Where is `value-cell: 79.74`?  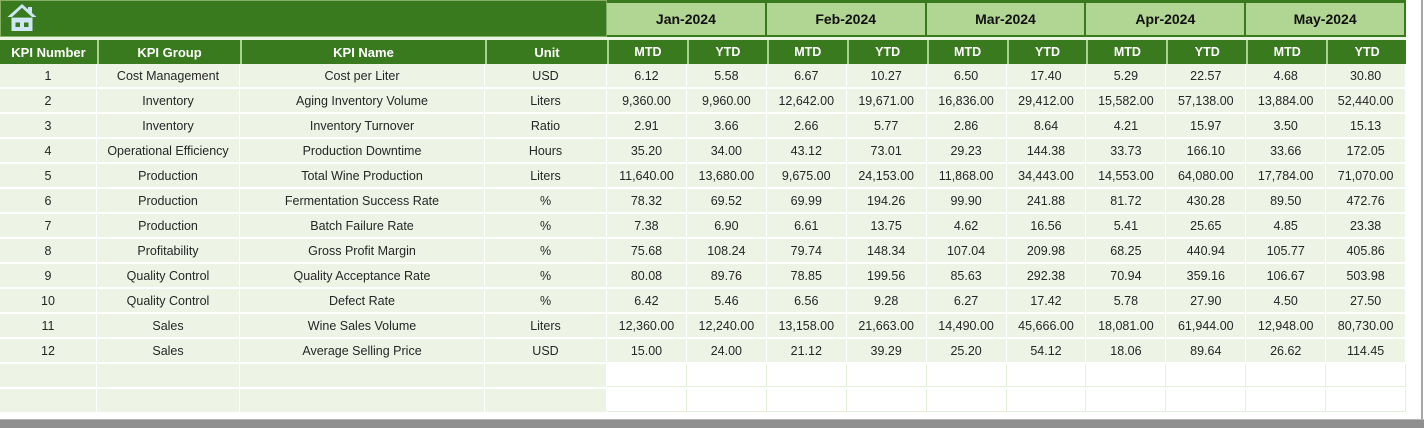
value-cell: 79.74 is located at coordinates (806, 250).